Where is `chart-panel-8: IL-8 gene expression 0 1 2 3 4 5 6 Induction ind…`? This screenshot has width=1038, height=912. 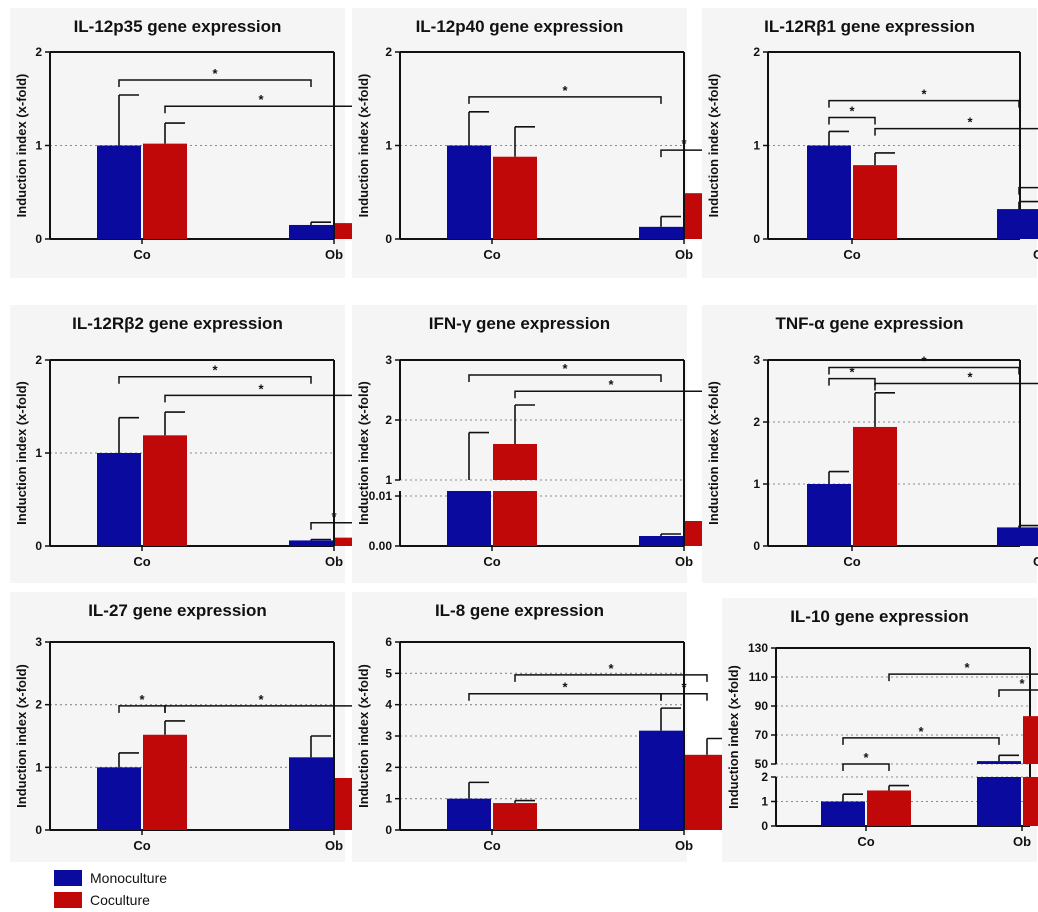 chart-panel-8: IL-8 gene expression 0 1 2 3 4 5 6 Induction ind… is located at coordinates (540, 727).